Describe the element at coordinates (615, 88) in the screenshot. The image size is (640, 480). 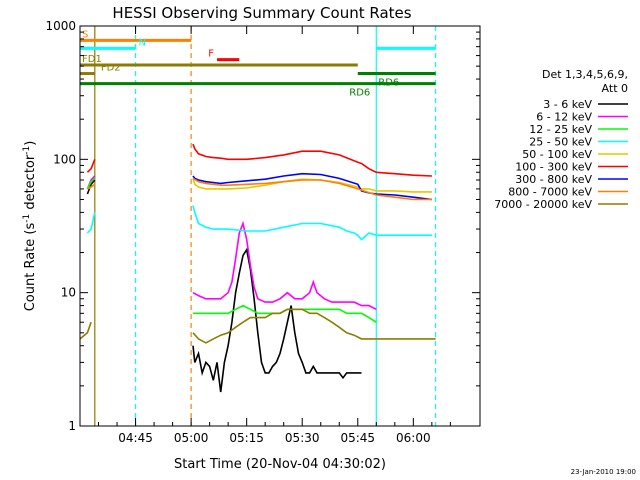
I see `legend-header-line2: Att 0` at that location.